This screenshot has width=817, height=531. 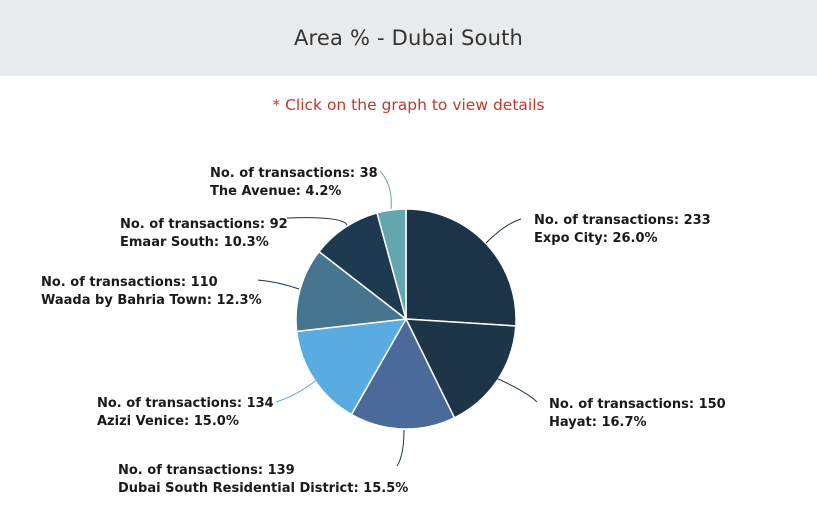 What do you see at coordinates (294, 173) in the screenshot?
I see `data-label-transactions: No. of transactions: 38` at bounding box center [294, 173].